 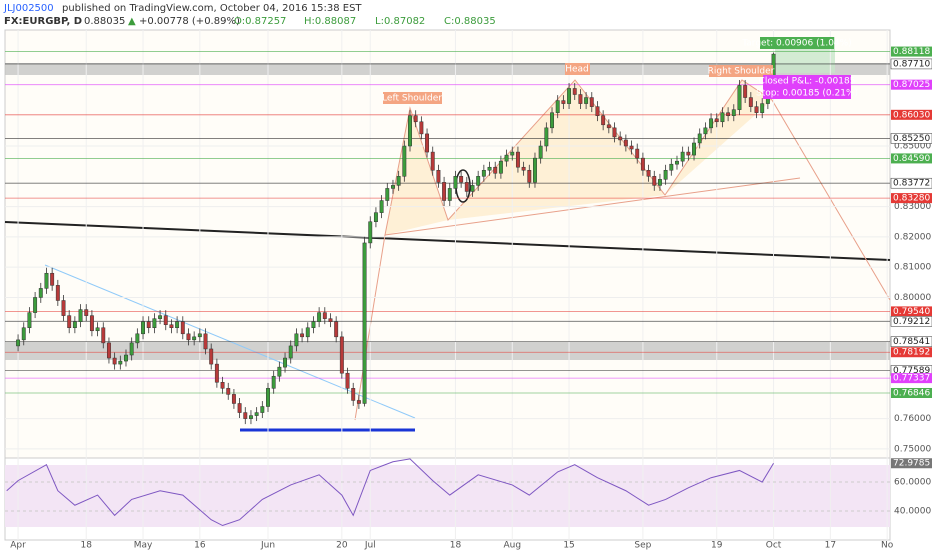 I want to click on annotation: Left Shoulder, so click(x=412, y=99).